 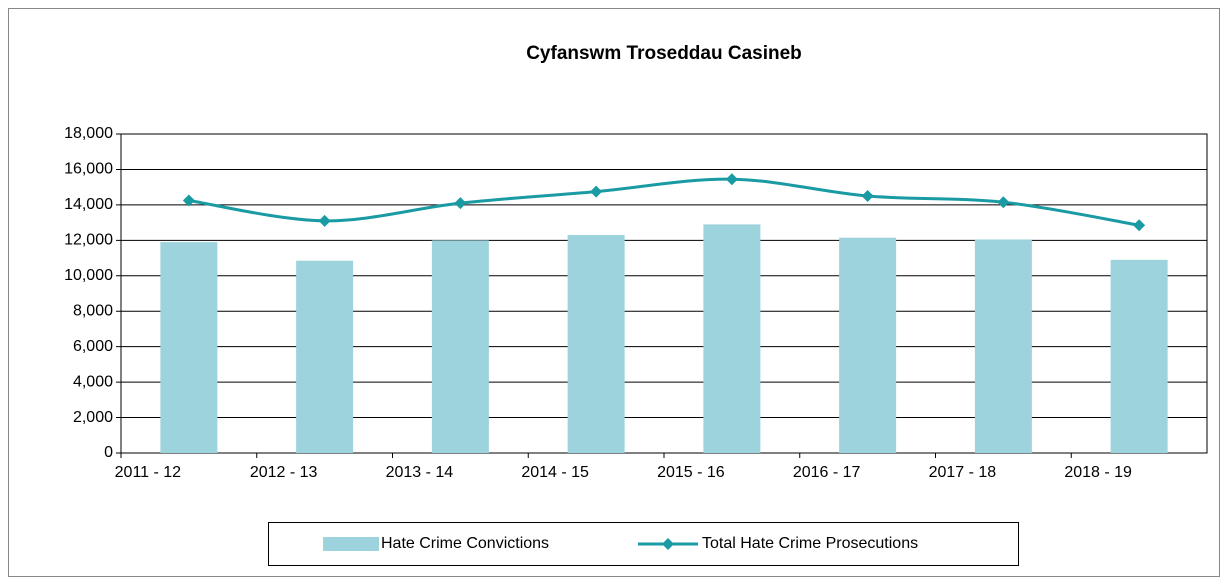 What do you see at coordinates (664, 202) in the screenshot?
I see `line` at bounding box center [664, 202].